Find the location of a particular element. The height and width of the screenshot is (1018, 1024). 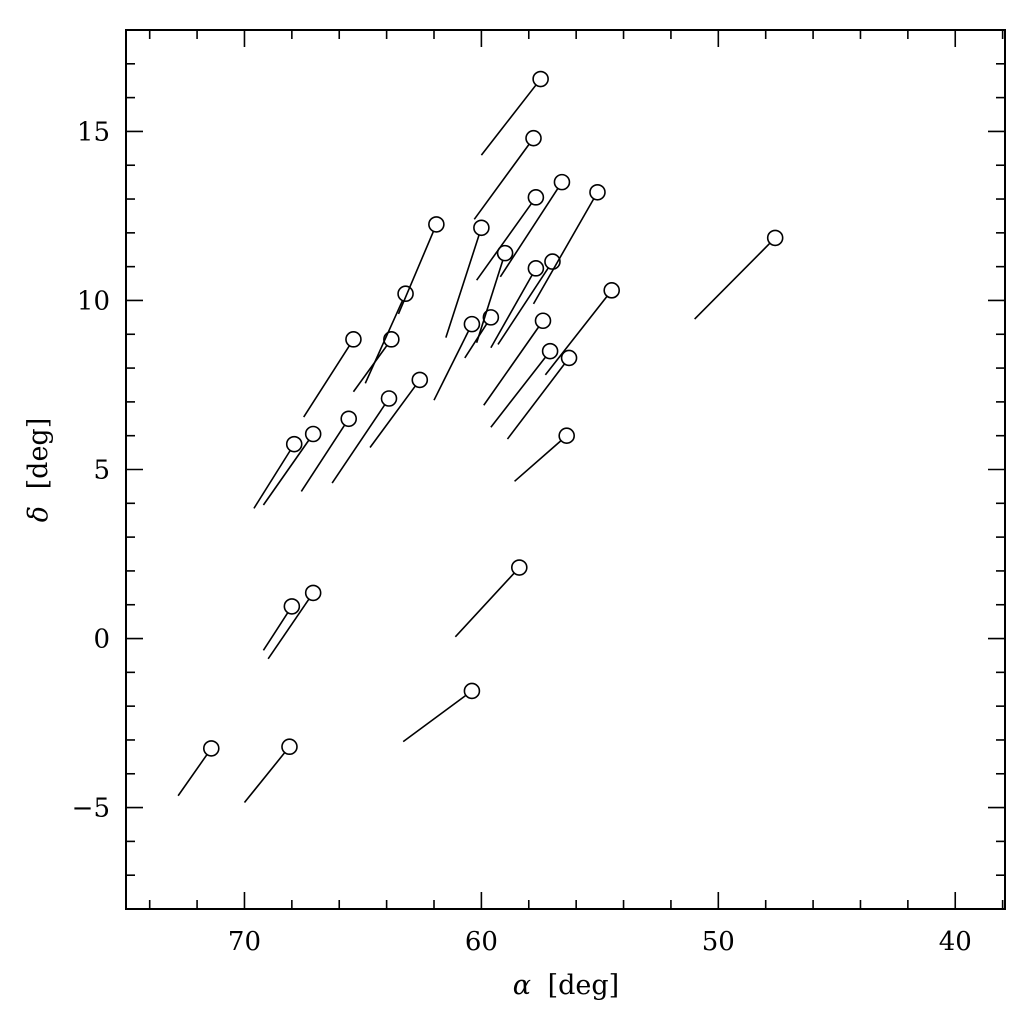

y-tick-label: 10 is located at coordinates (93, 301).